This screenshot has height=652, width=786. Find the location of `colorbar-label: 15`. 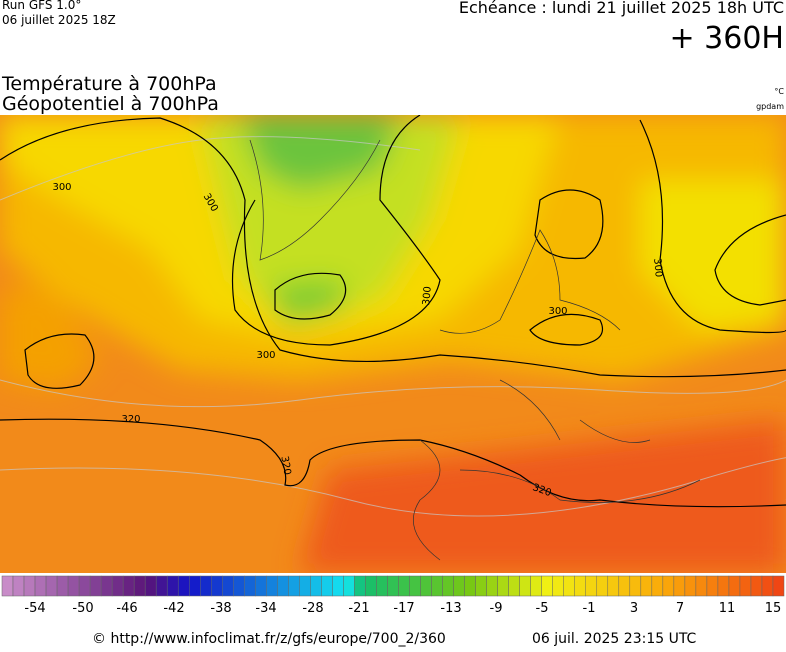

colorbar-label: 15 is located at coordinates (773, 608).